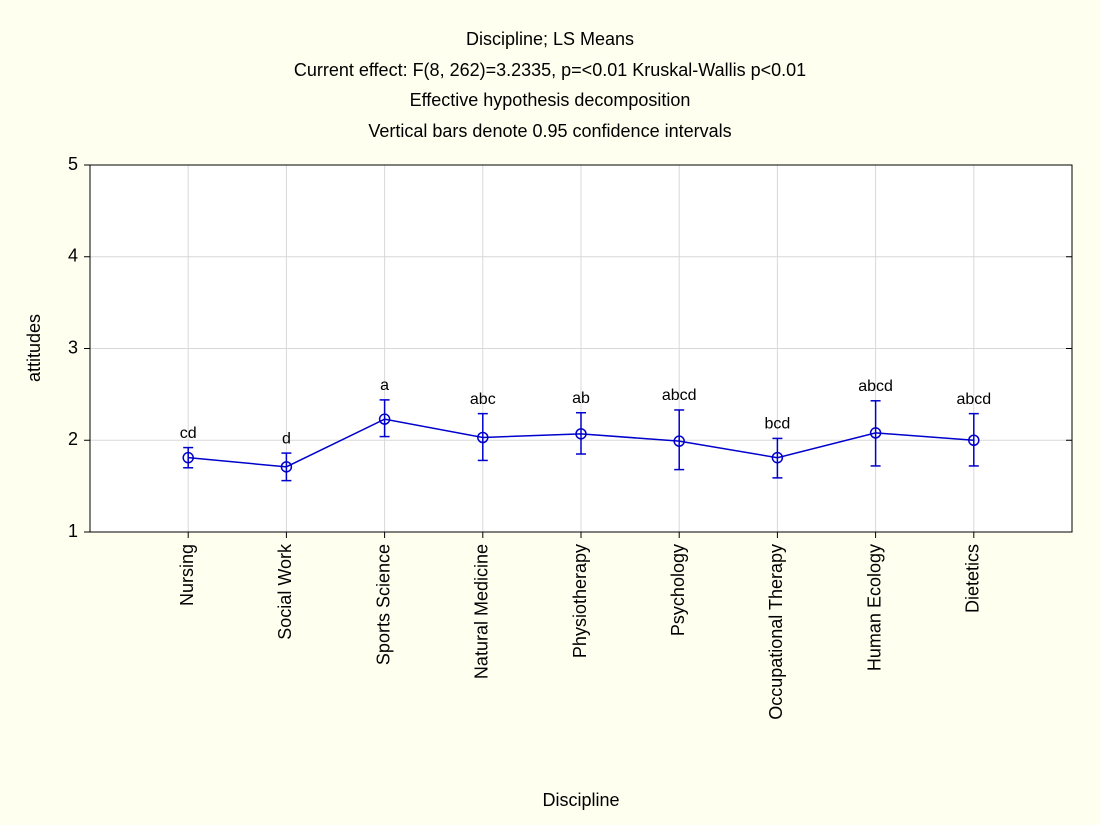 Image resolution: width=1100 pixels, height=825 pixels. What do you see at coordinates (483, 399) in the screenshot?
I see `data-annotation: abc` at bounding box center [483, 399].